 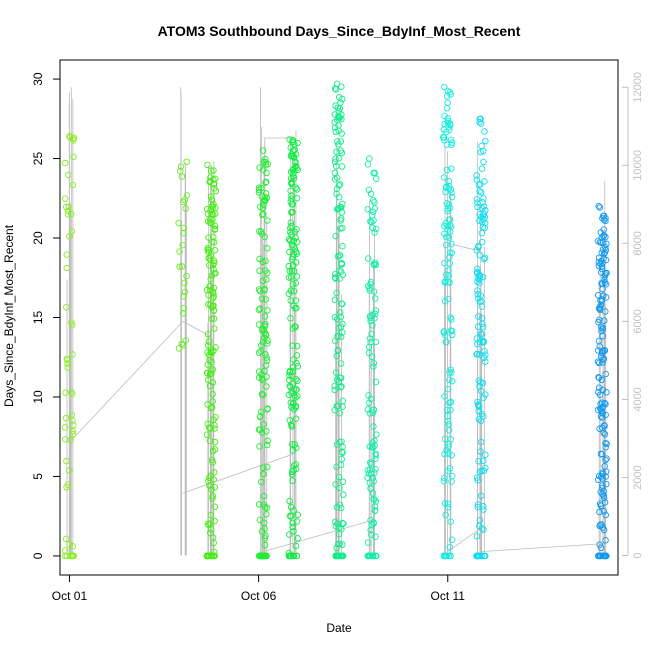 I want to click on x-axis-label: Date, so click(x=339, y=628).